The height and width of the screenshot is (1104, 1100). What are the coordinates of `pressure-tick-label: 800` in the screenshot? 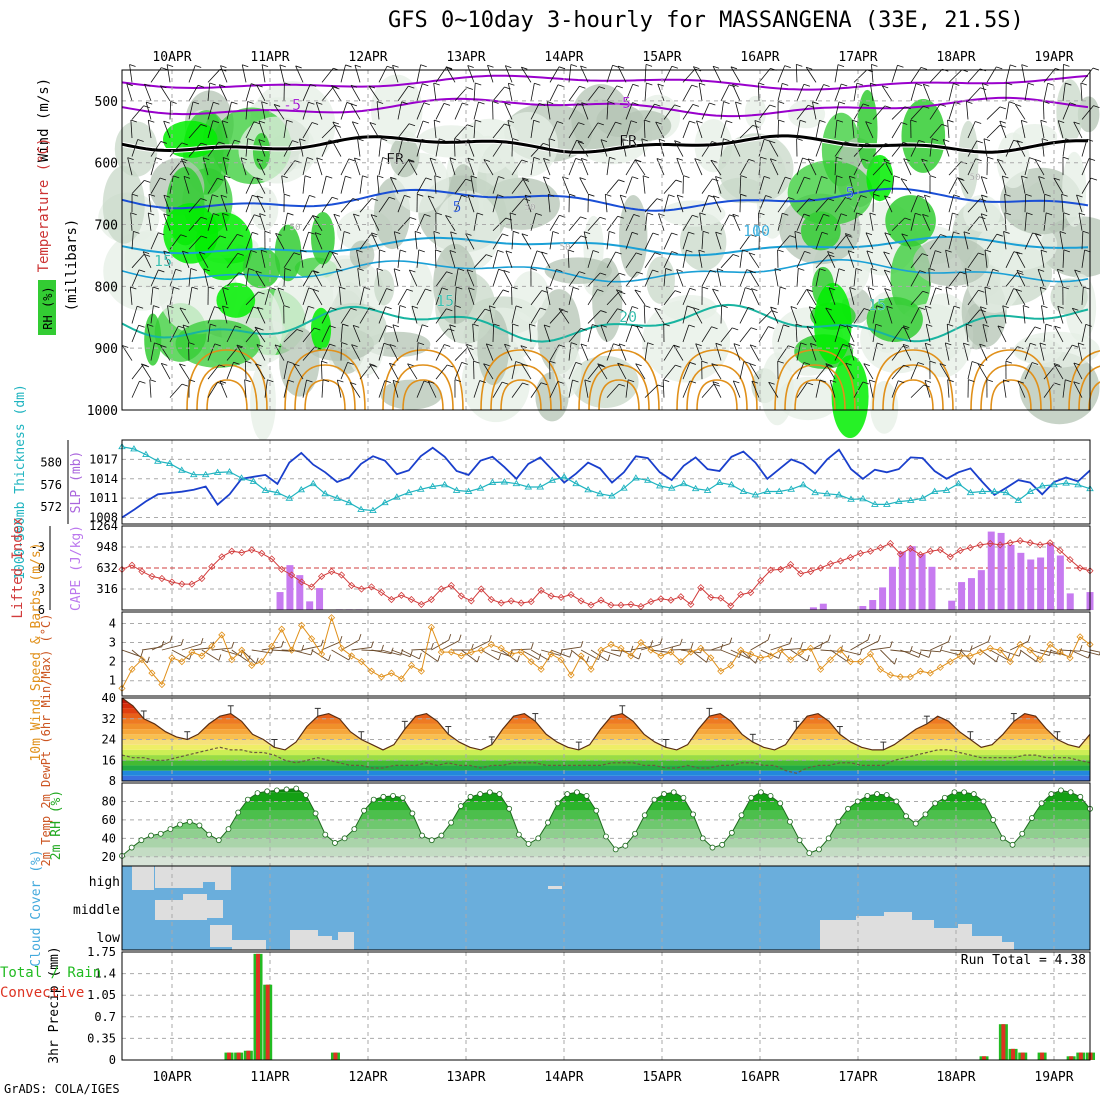 It's located at (106, 287).